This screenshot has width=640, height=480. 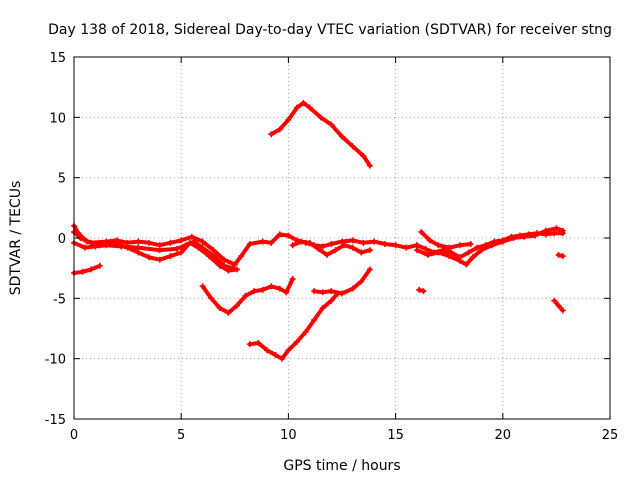 I want to click on series-deep-low, so click(x=293, y=326).